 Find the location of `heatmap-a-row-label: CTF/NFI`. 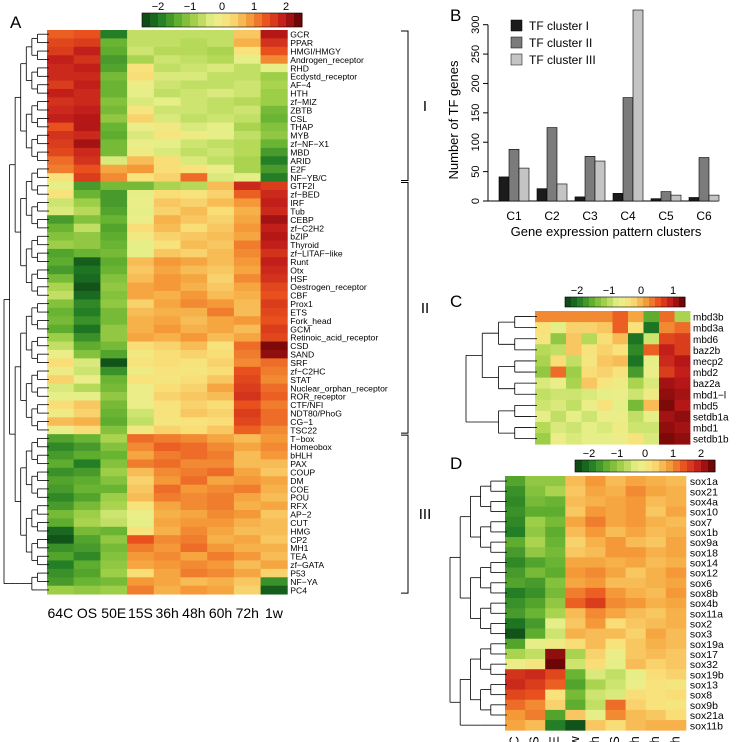

heatmap-a-row-label: CTF/NFI is located at coordinates (306, 405).